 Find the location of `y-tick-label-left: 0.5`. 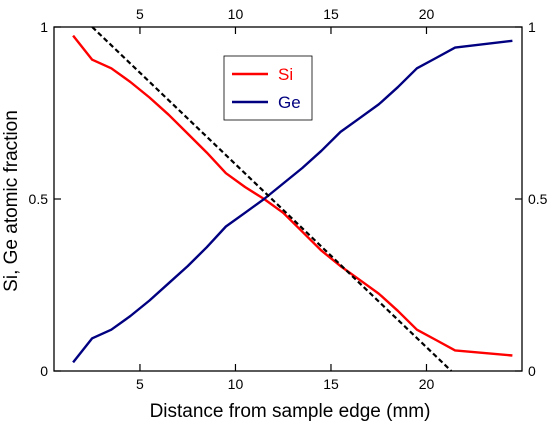

y-tick-label-left: 0.5 is located at coordinates (39, 199).